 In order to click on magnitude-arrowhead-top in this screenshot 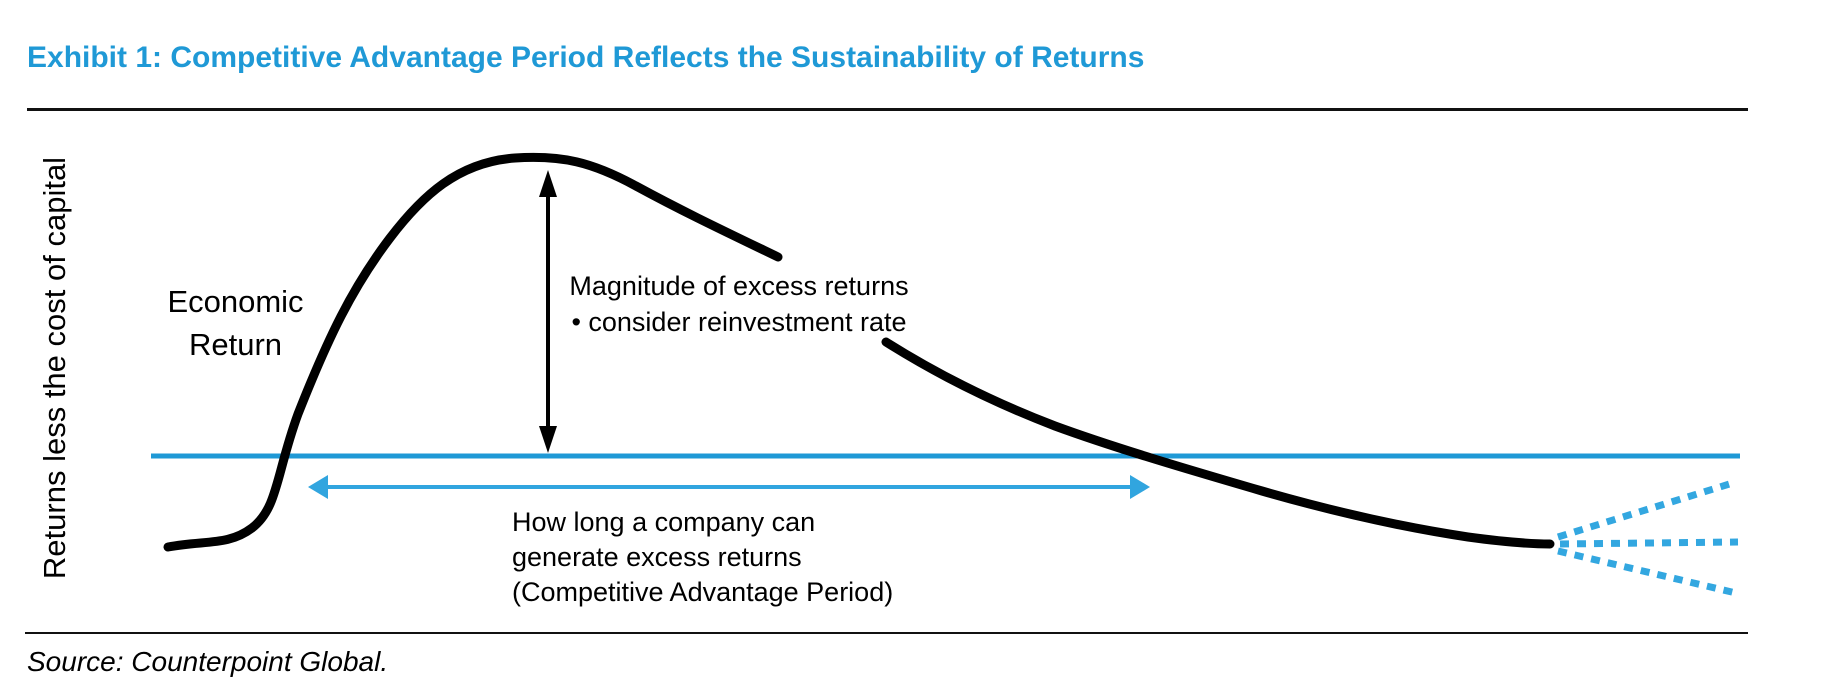, I will do `click(548, 183)`.